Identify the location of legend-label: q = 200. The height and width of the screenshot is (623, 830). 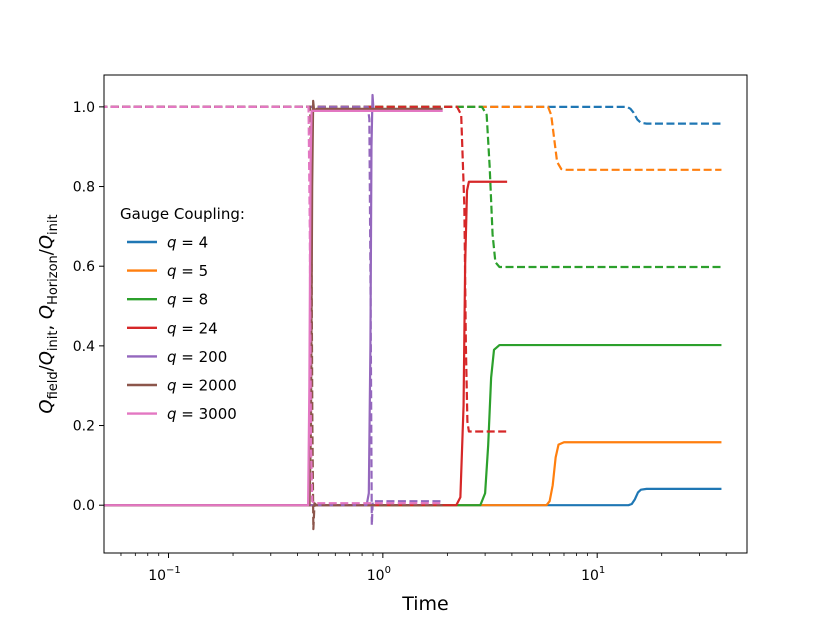
(197, 357).